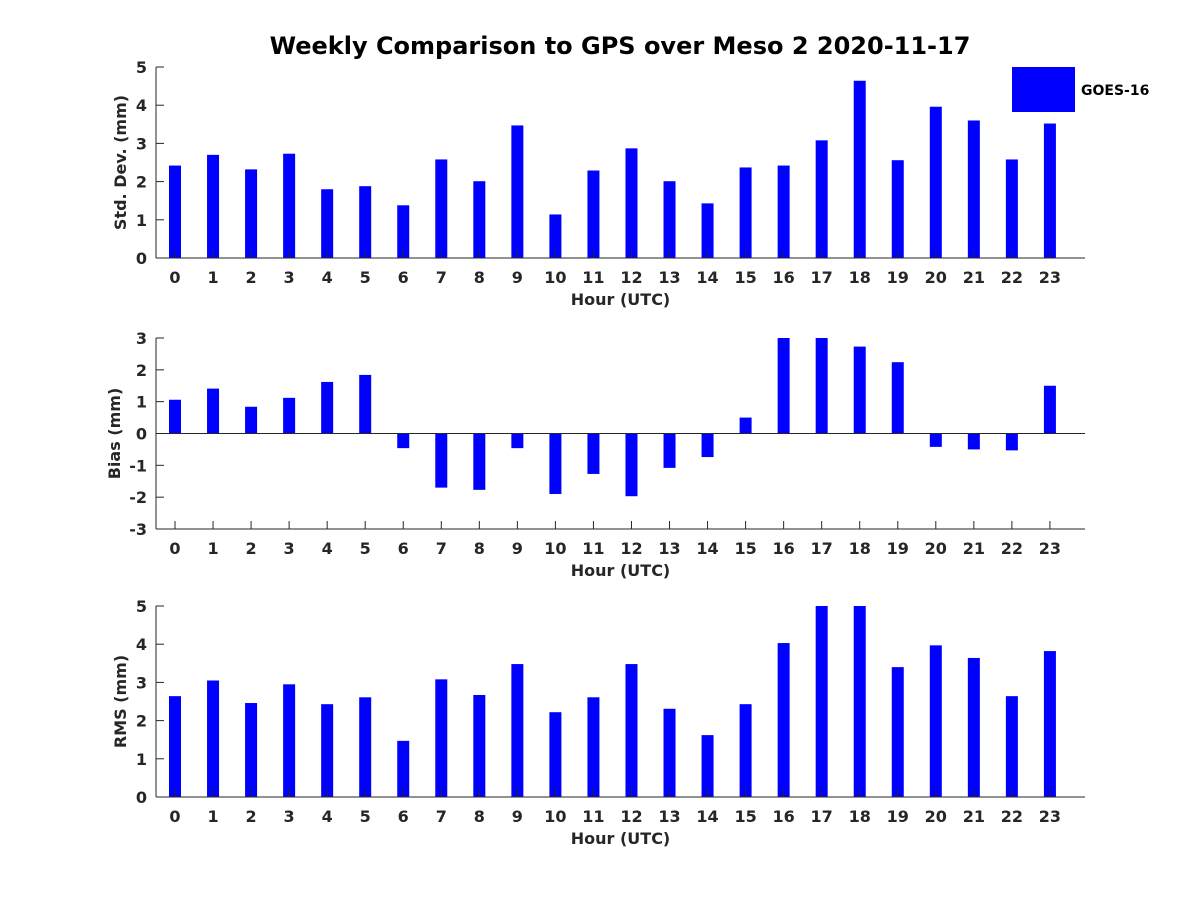 The width and height of the screenshot is (1200, 900). Describe the element at coordinates (441, 816) in the screenshot. I see `x-tick-label: 7` at that location.